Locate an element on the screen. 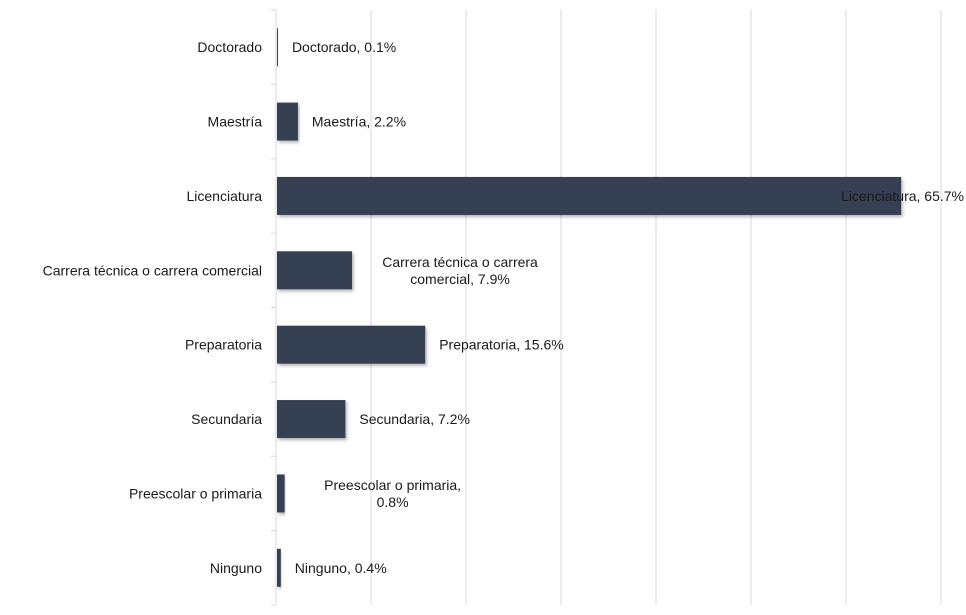 This screenshot has height=615, width=966. data-label: Carrera técnica o carrera comercial, 7.9% is located at coordinates (460, 270).